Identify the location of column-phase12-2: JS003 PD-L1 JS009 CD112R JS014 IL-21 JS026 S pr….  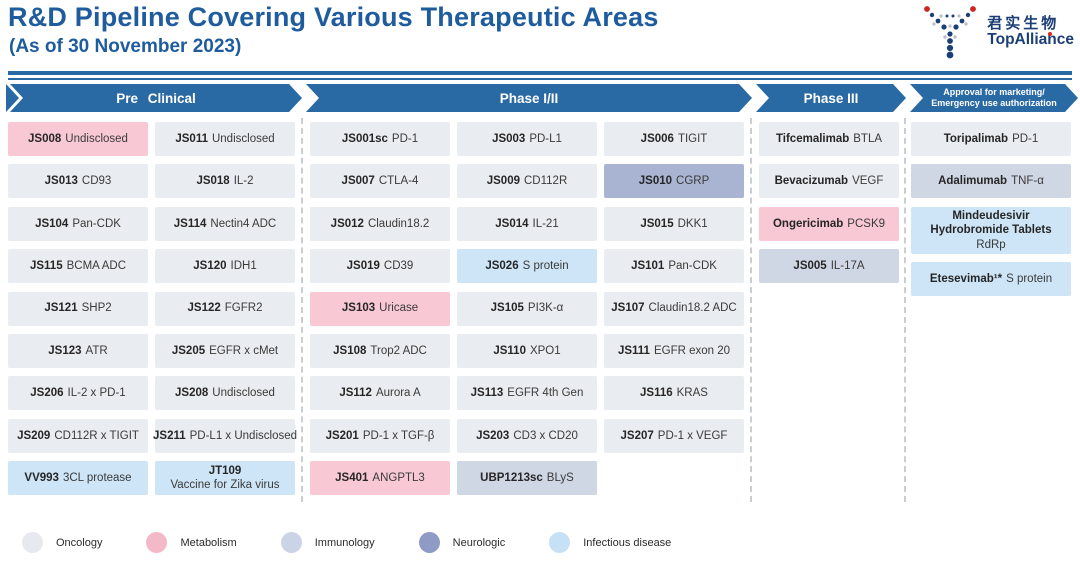
(527, 309).